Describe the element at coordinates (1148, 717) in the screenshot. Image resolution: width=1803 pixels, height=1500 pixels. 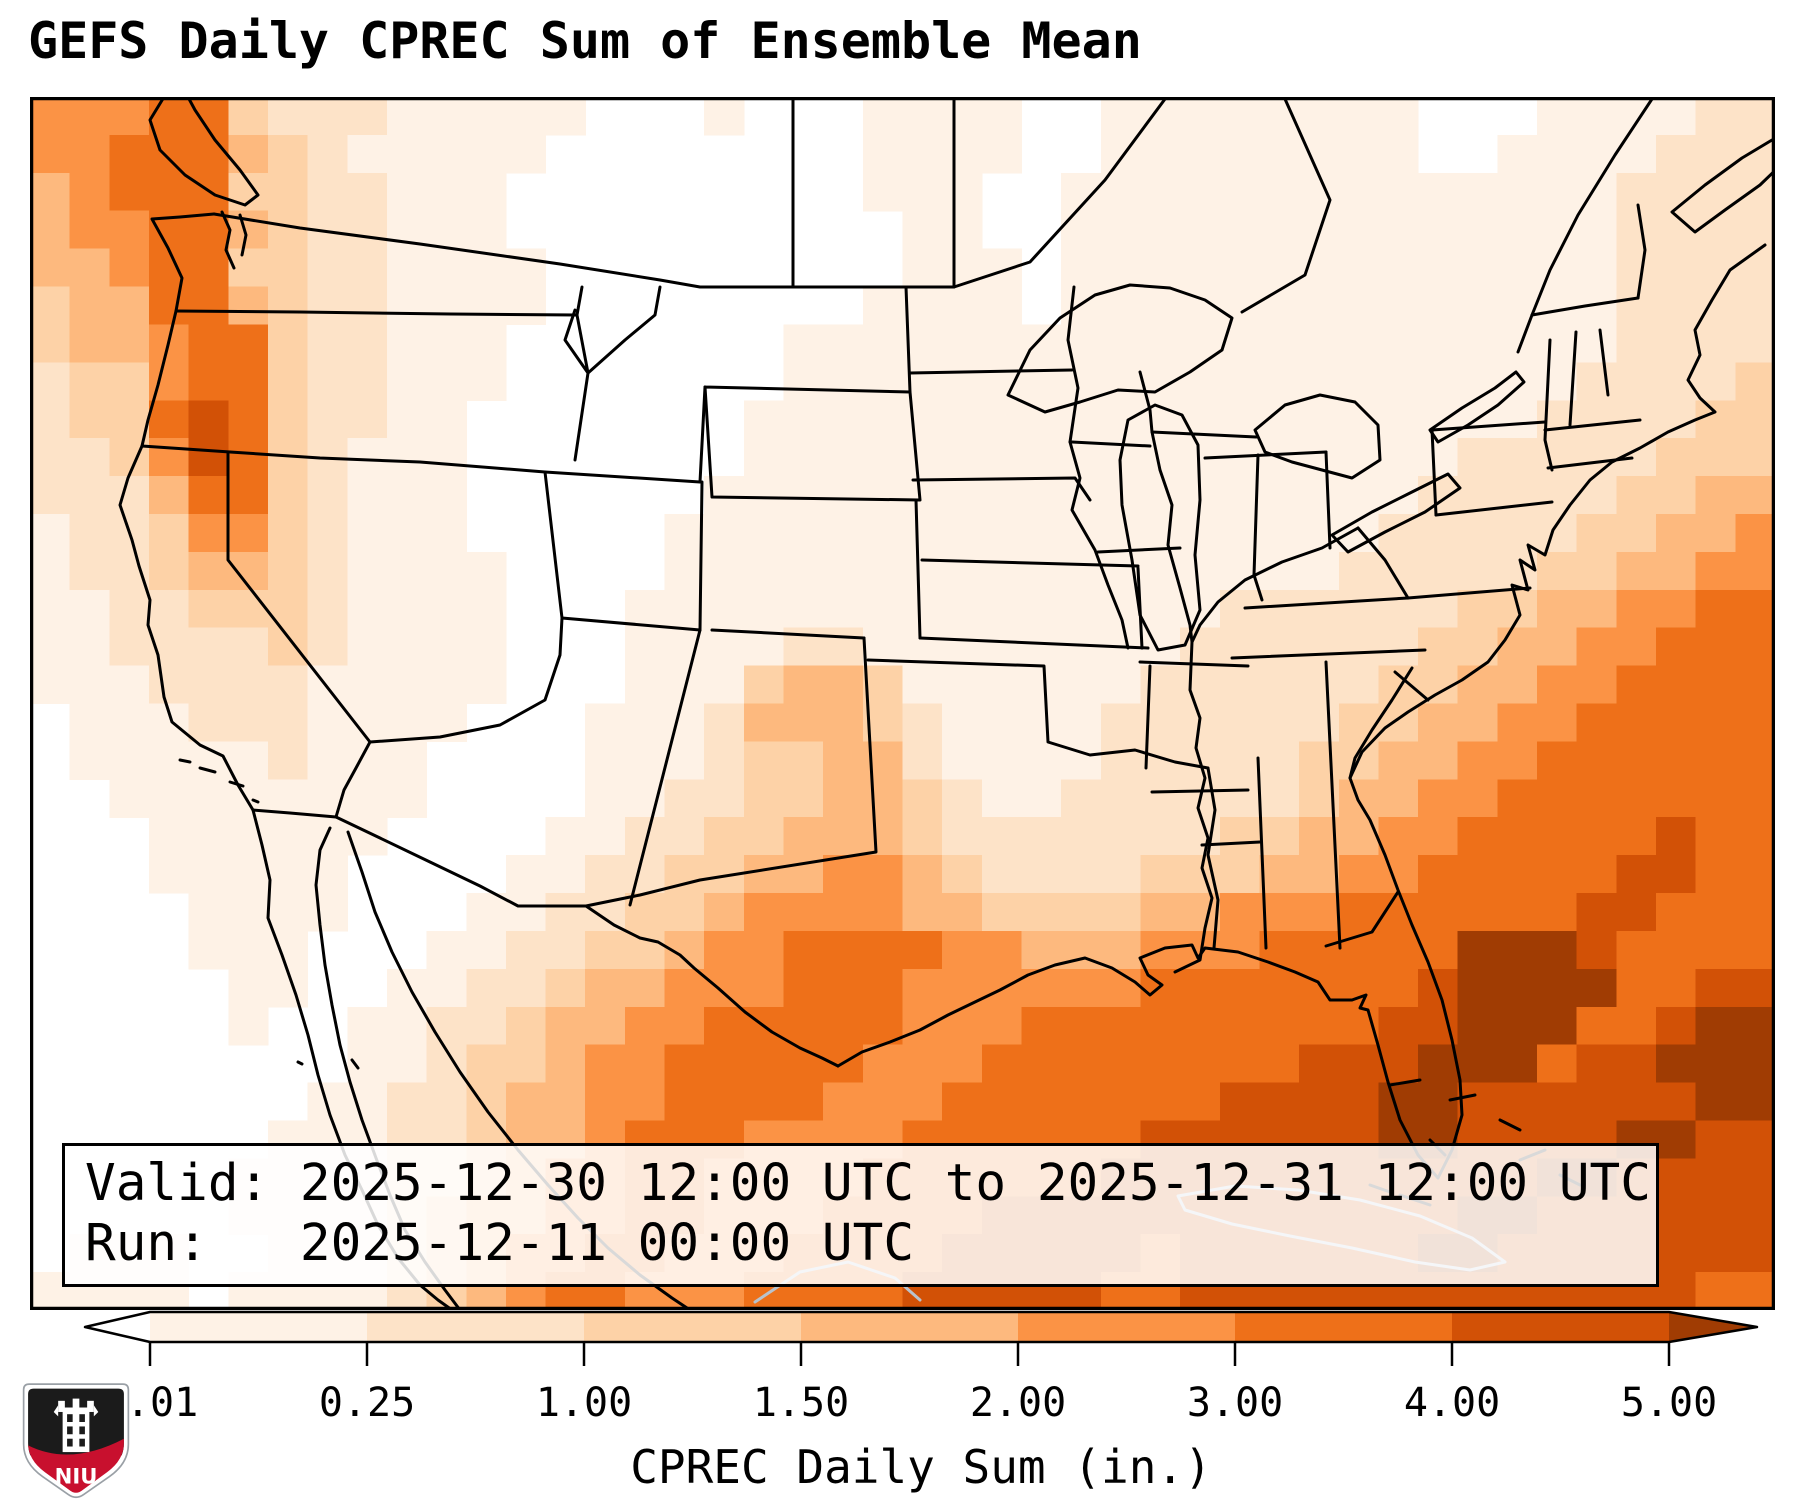
I see `ar-ok-border` at that location.